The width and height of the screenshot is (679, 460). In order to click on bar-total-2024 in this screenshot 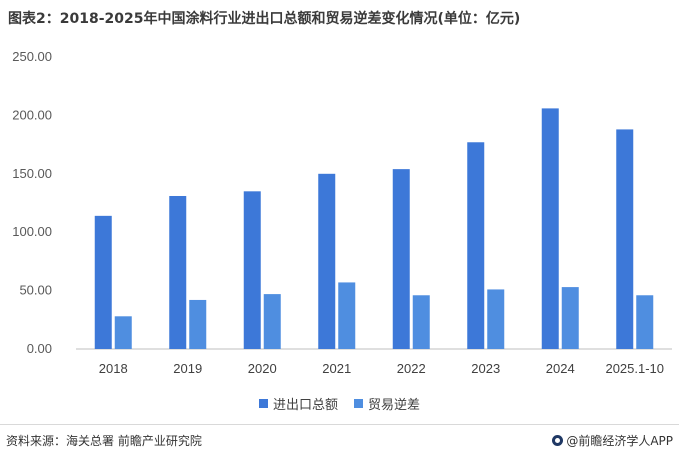, I will do `click(550, 228)`.